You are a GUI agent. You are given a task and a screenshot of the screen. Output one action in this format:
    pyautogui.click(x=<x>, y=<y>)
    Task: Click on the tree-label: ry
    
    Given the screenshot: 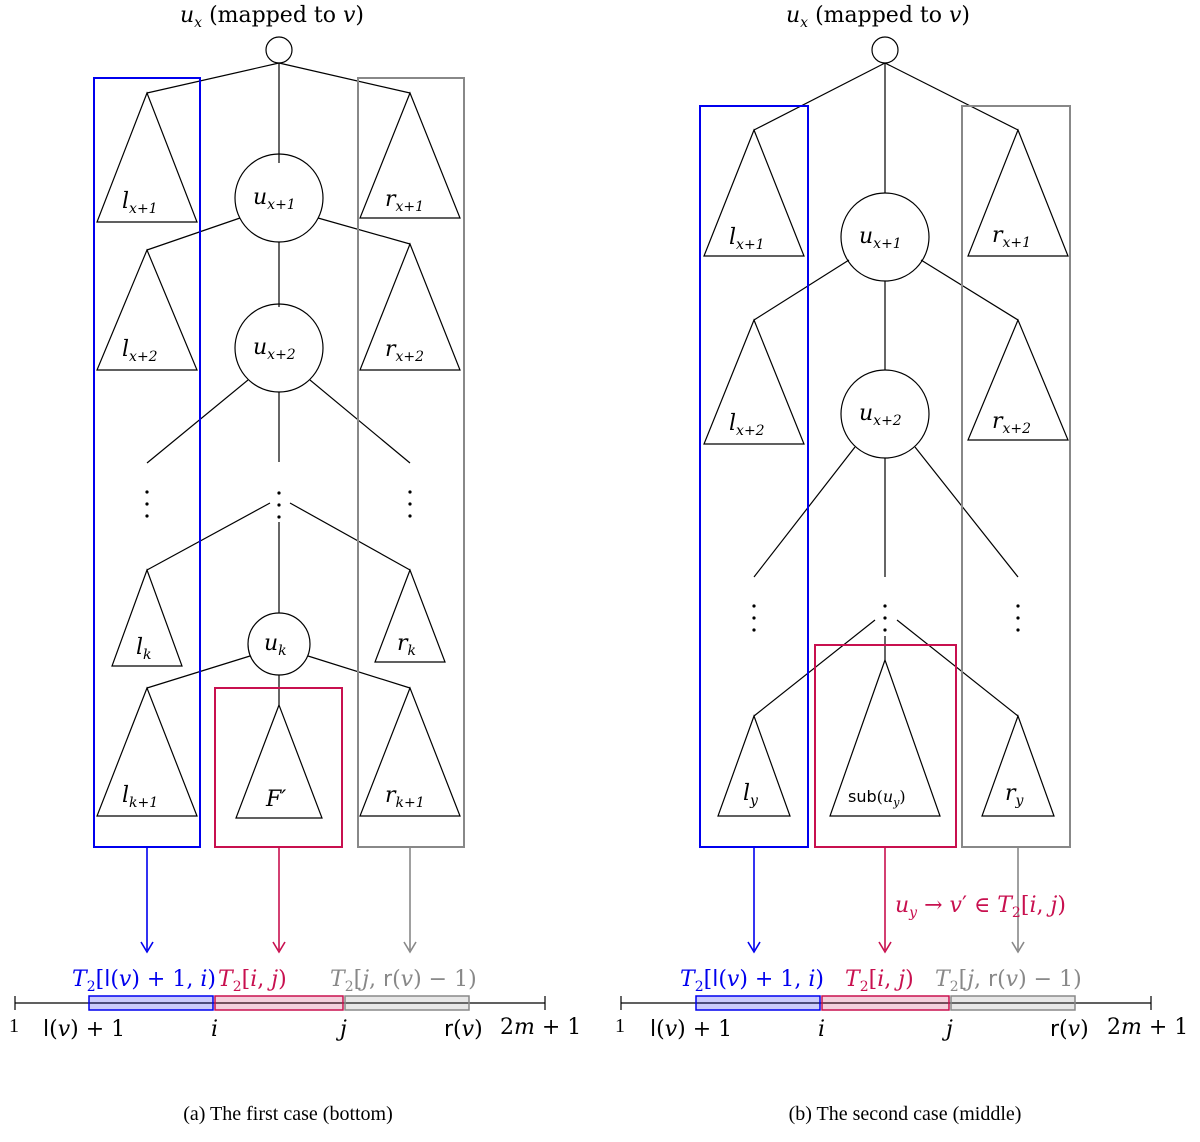 What is the action you would take?
    pyautogui.click(x=1015, y=795)
    